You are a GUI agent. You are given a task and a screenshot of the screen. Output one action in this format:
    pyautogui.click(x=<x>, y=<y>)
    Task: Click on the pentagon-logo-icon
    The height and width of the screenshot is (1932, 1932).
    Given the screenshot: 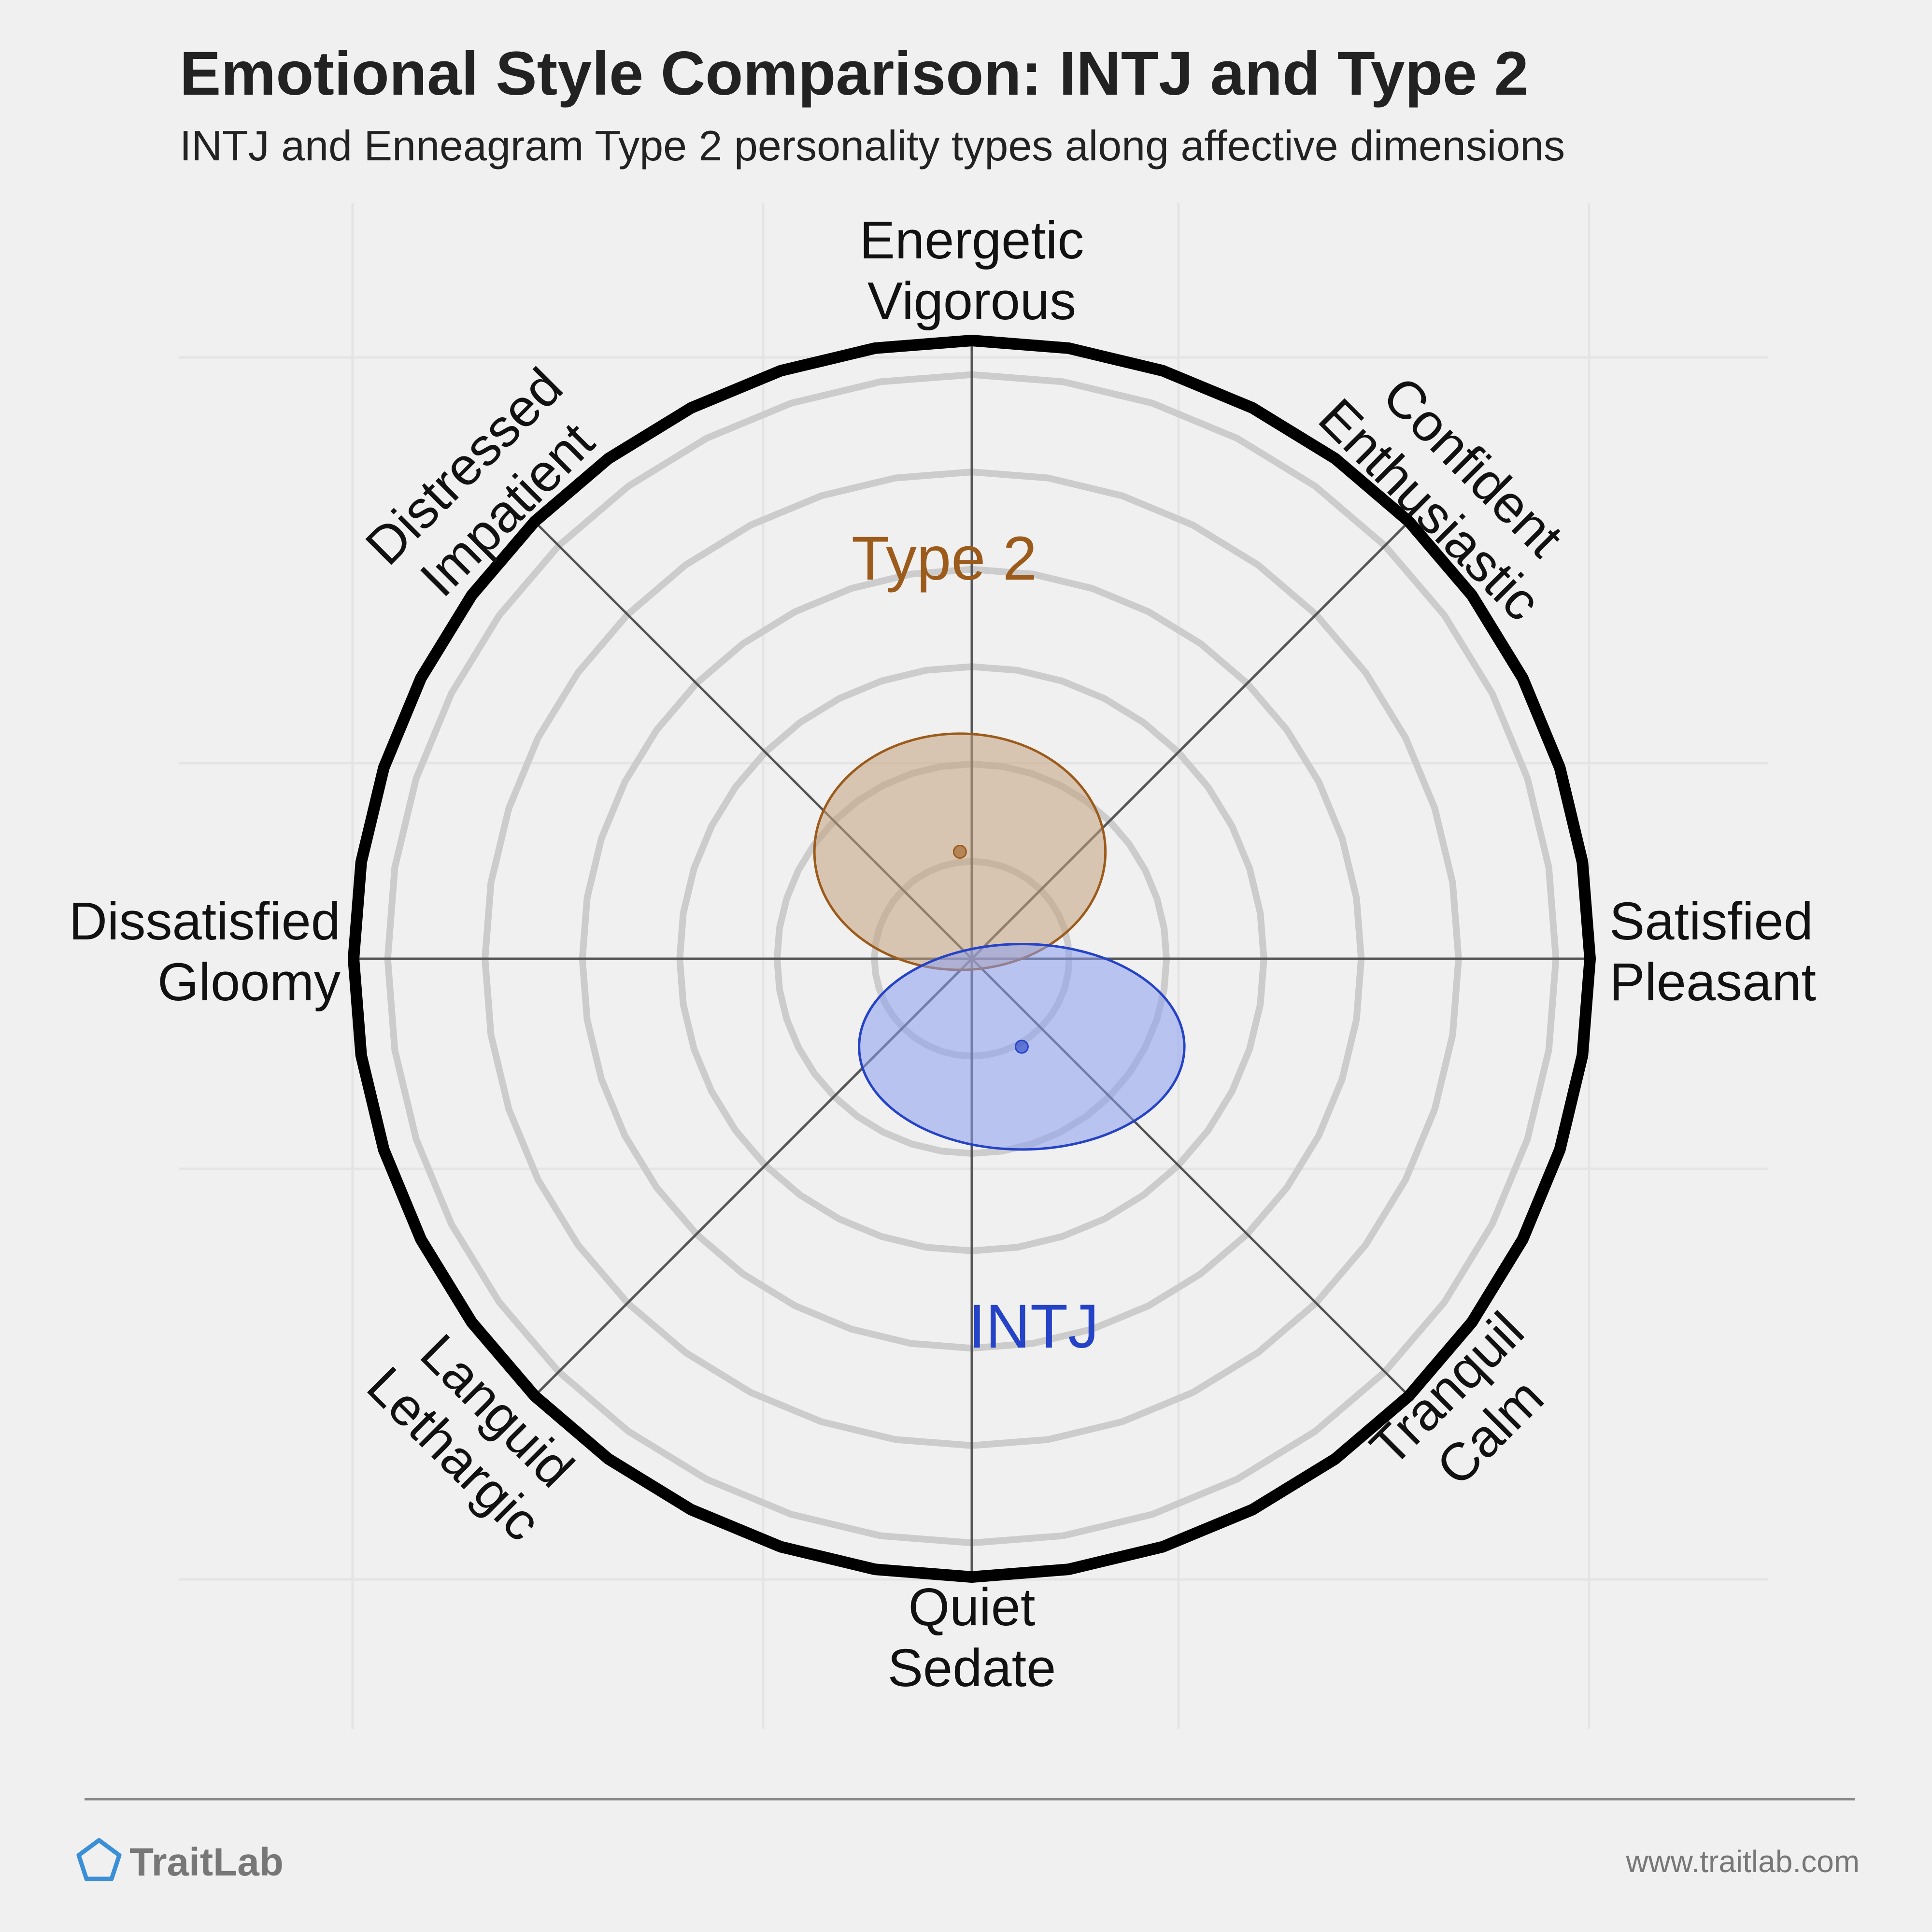 What is the action you would take?
    pyautogui.click(x=99, y=1859)
    